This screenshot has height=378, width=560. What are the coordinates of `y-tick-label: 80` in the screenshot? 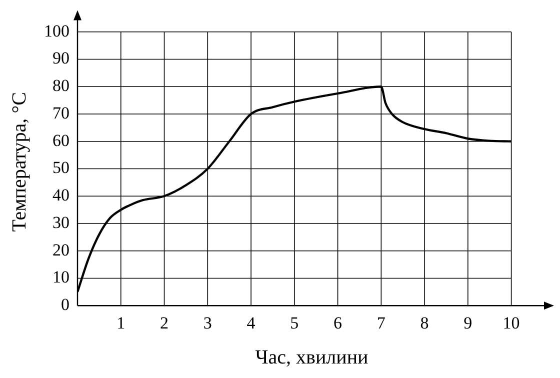 It's located at (61, 86).